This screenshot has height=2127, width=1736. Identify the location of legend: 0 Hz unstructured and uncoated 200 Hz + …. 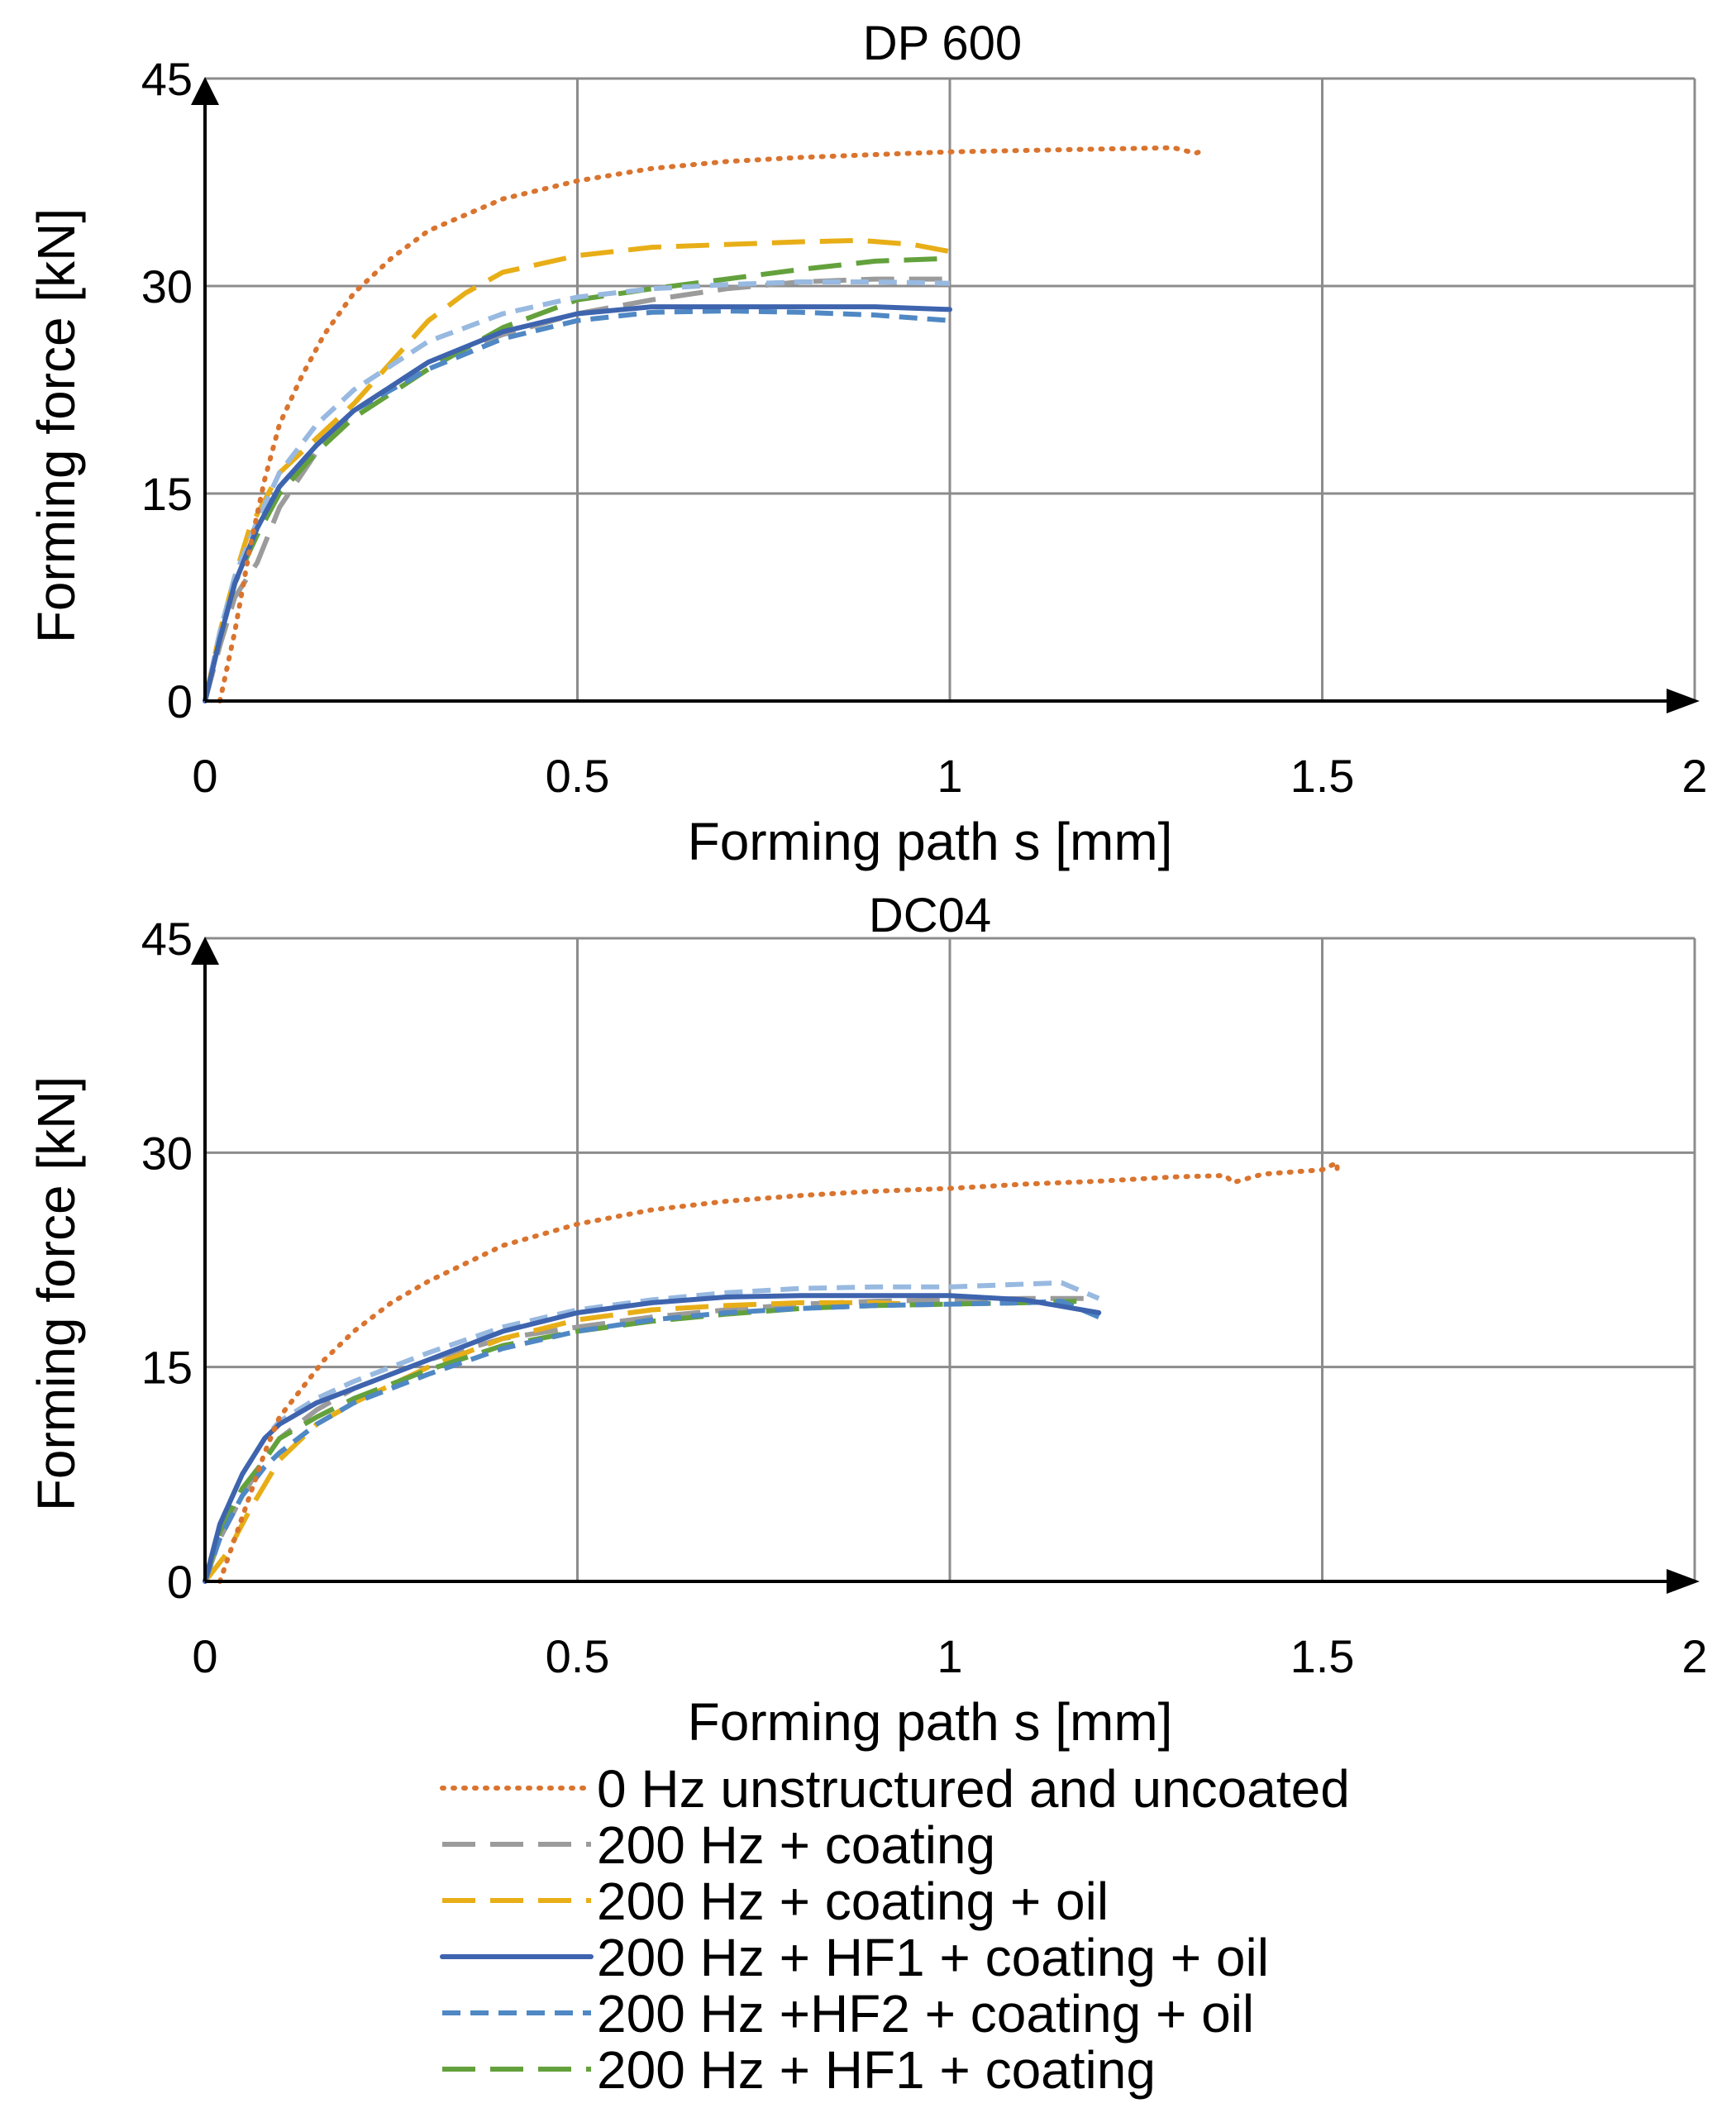
(895, 1929).